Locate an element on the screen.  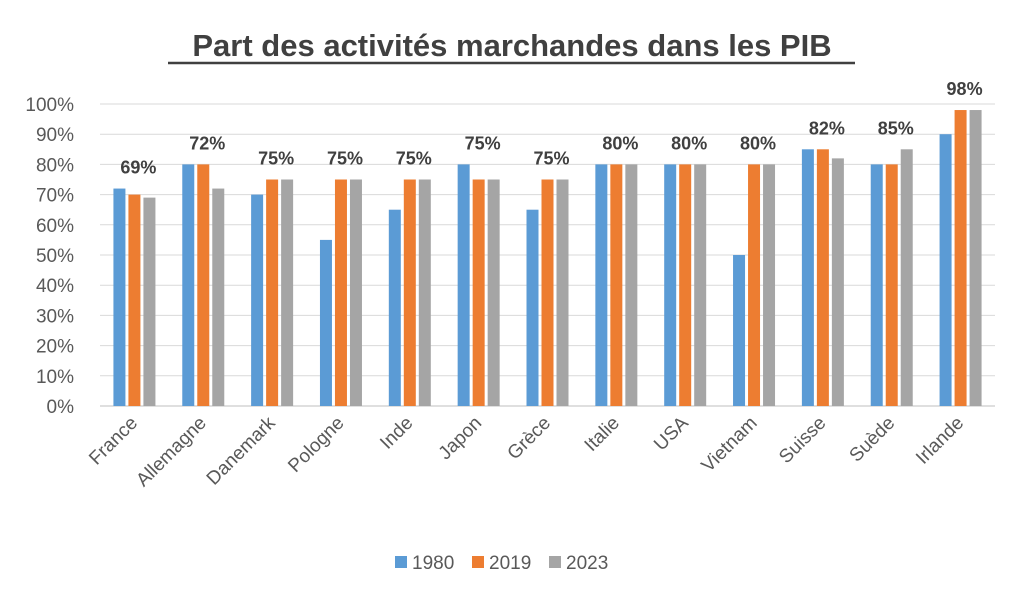
y-axis-ticks: 0% 10% 20% 30% 40% 50% 60% 70% 80% 90% 100% is located at coordinates (49, 256).